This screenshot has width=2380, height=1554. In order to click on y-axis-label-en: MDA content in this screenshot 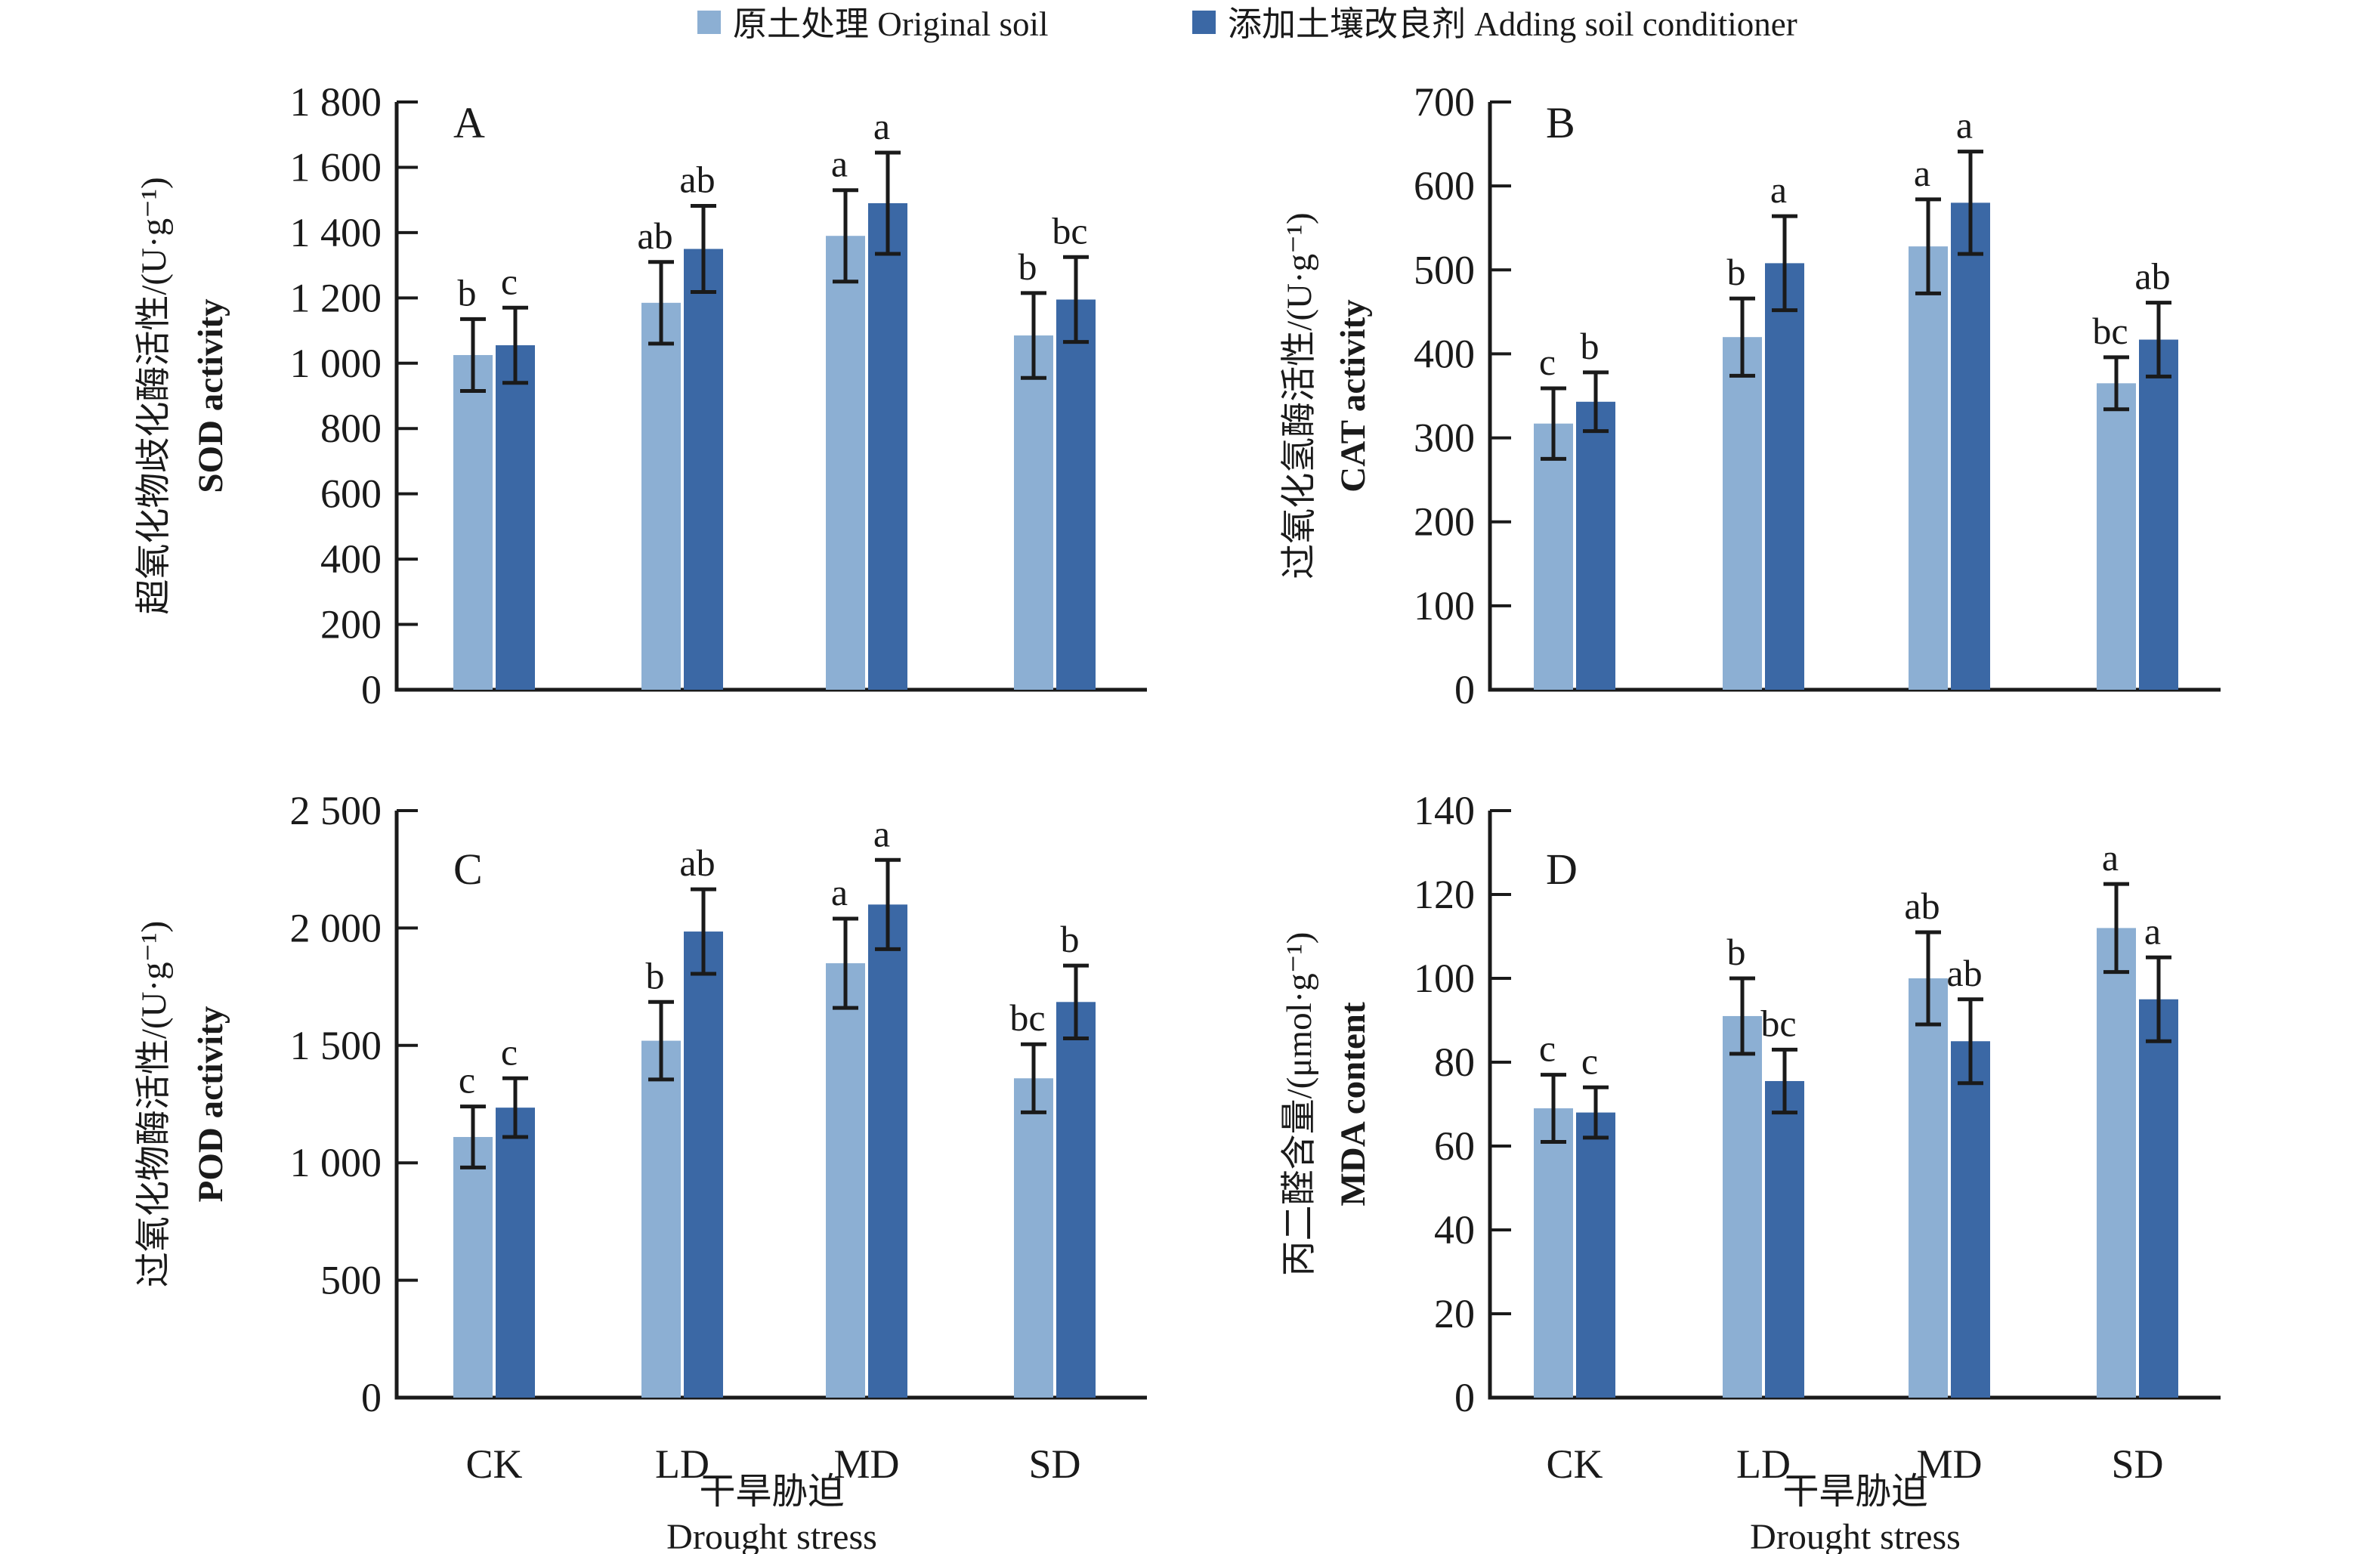, I will do `click(1353, 1104)`.